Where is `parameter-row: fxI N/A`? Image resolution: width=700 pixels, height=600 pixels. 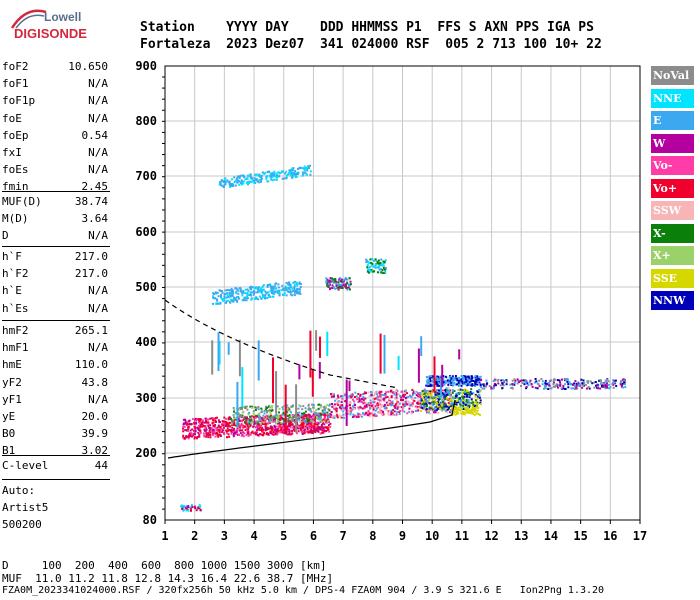
parameter-row: fxI N/A is located at coordinates (55, 152).